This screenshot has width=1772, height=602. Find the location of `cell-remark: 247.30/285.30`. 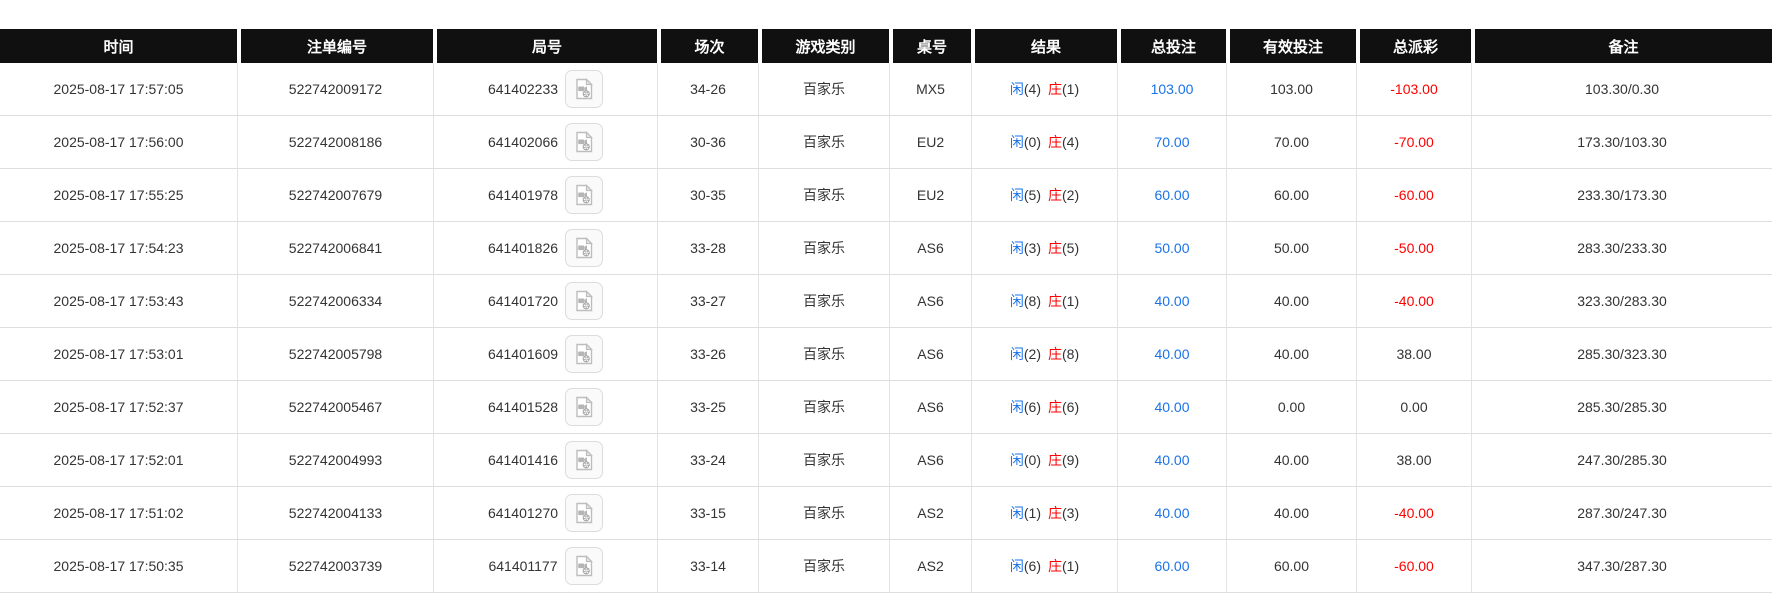

cell-remark: 247.30/285.30 is located at coordinates (1621, 460).